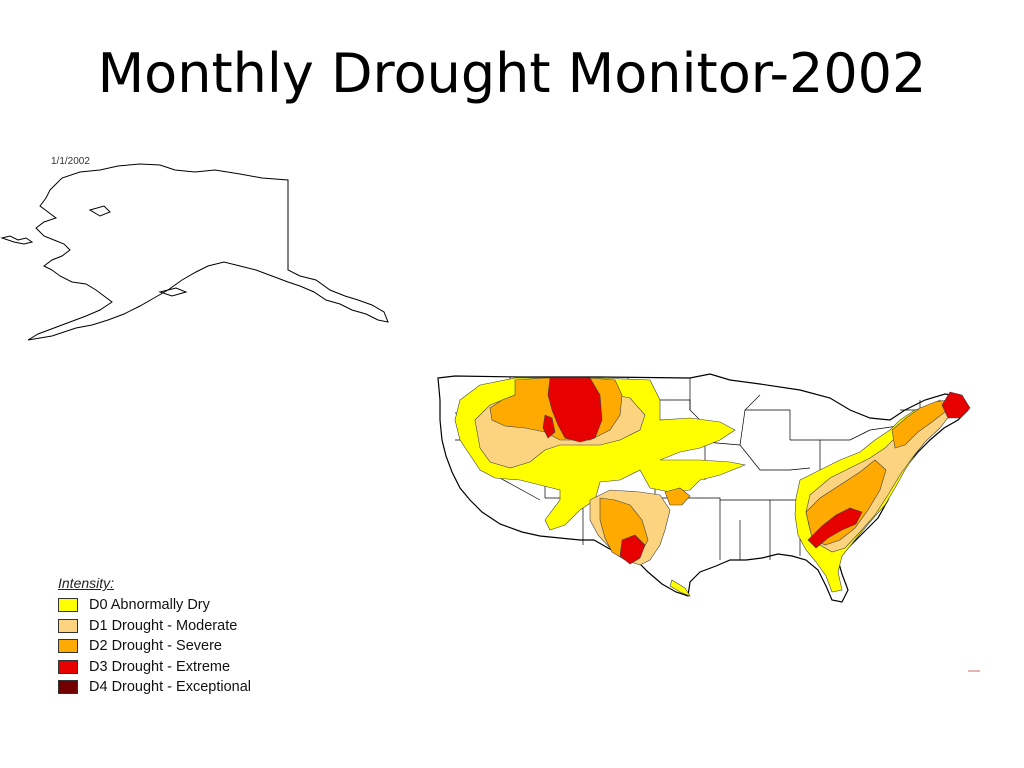  I want to click on legend-label-d4: D4 Drought - Exceptional, so click(170, 687).